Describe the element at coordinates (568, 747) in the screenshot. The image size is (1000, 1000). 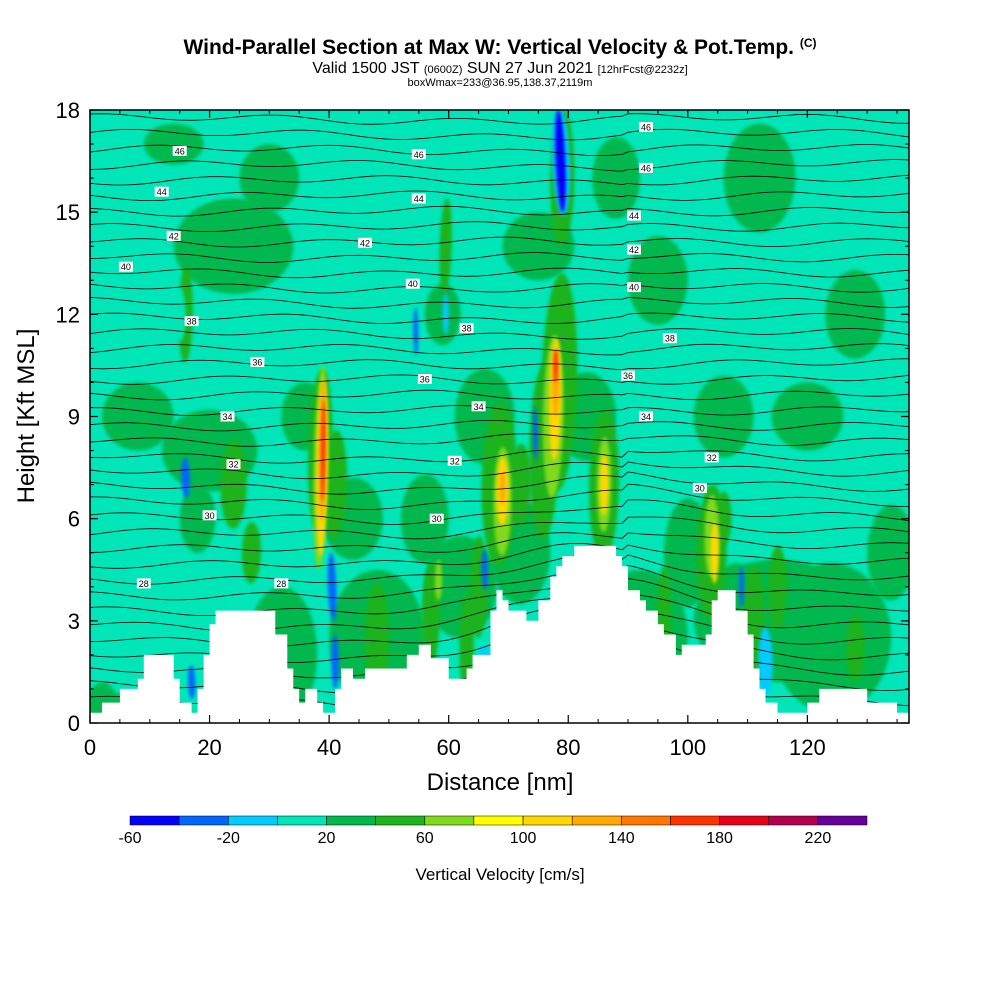
I see `x-tick-label: 80` at that location.